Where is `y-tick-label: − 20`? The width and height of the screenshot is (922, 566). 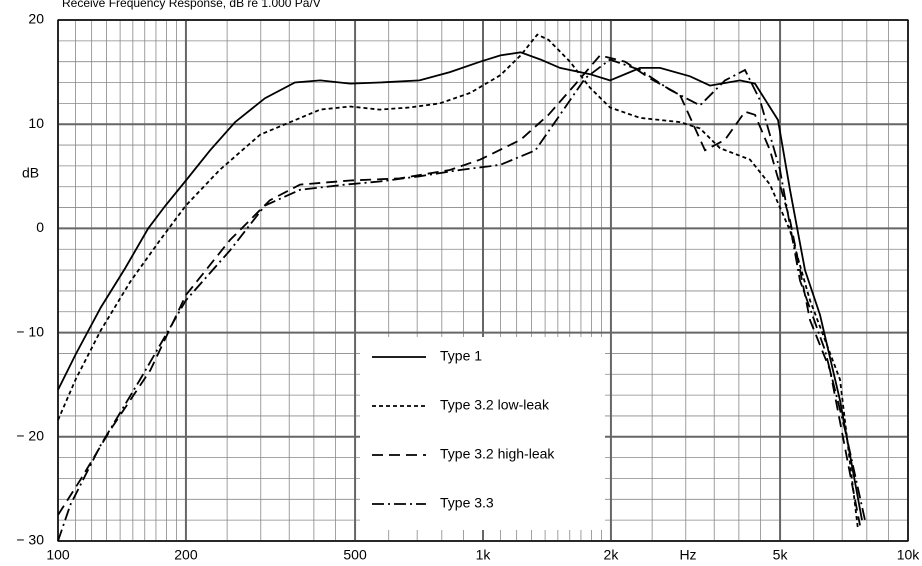 y-tick-label: − 20 is located at coordinates (30, 436).